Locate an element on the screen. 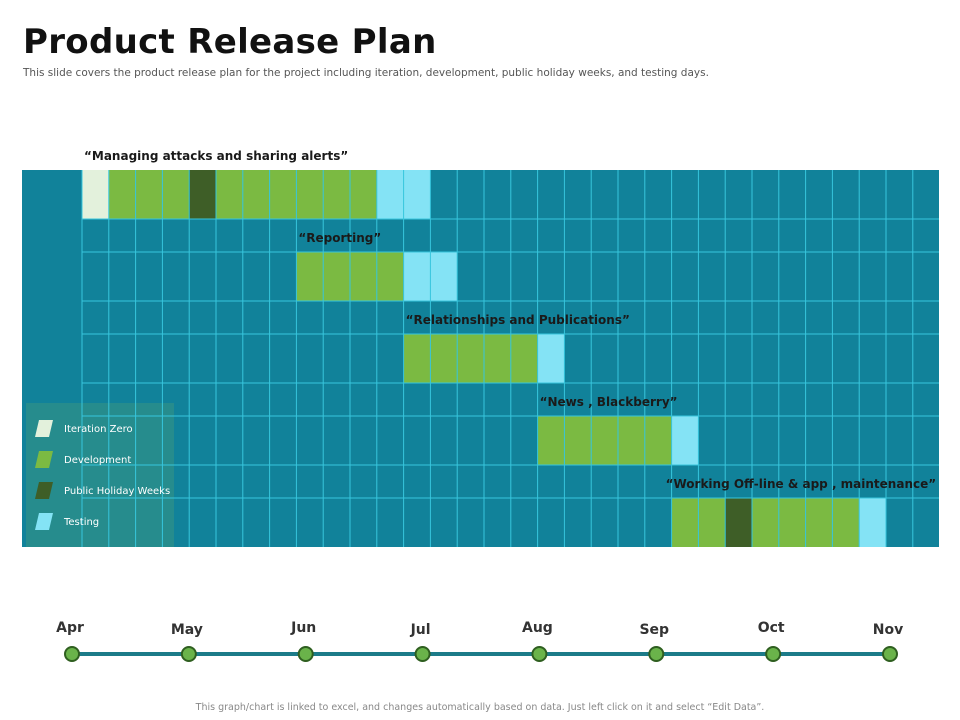 The image size is (960, 720). task-label: “News , Blackberry” is located at coordinates (609, 402).